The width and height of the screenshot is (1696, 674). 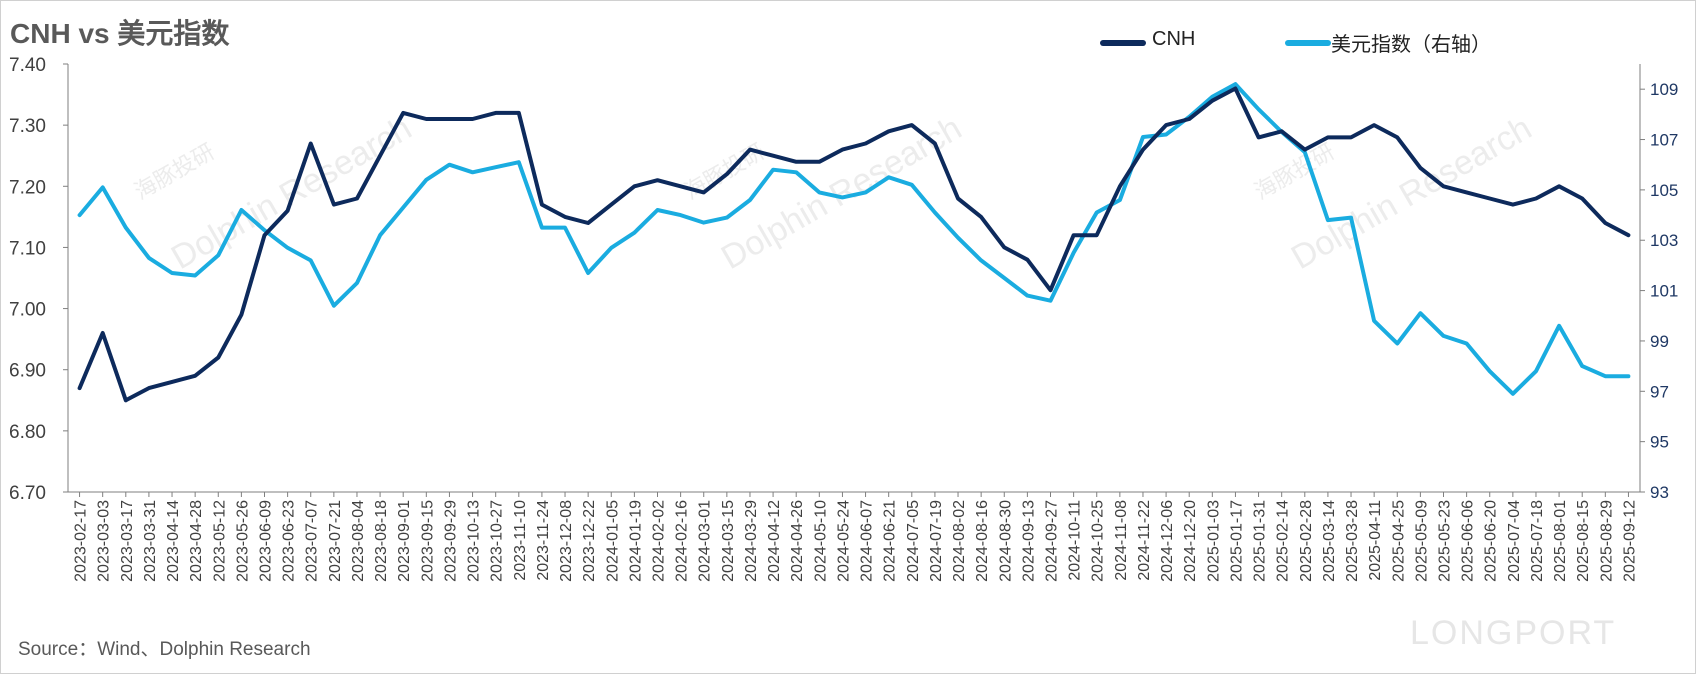 I want to click on x-tick-label: 2025-03-14, so click(x=1329, y=541).